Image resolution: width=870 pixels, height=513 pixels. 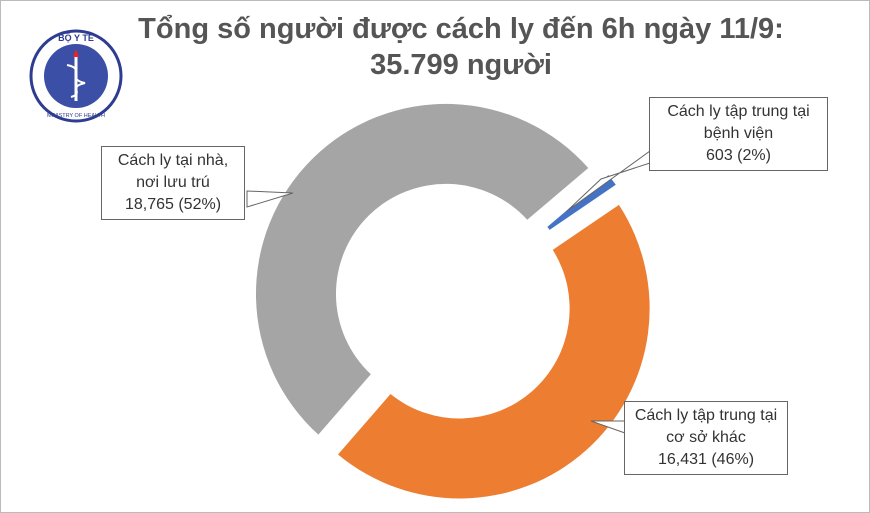 I want to click on logo-bottom: MINISTRY OF HEALTH, so click(x=76, y=116).